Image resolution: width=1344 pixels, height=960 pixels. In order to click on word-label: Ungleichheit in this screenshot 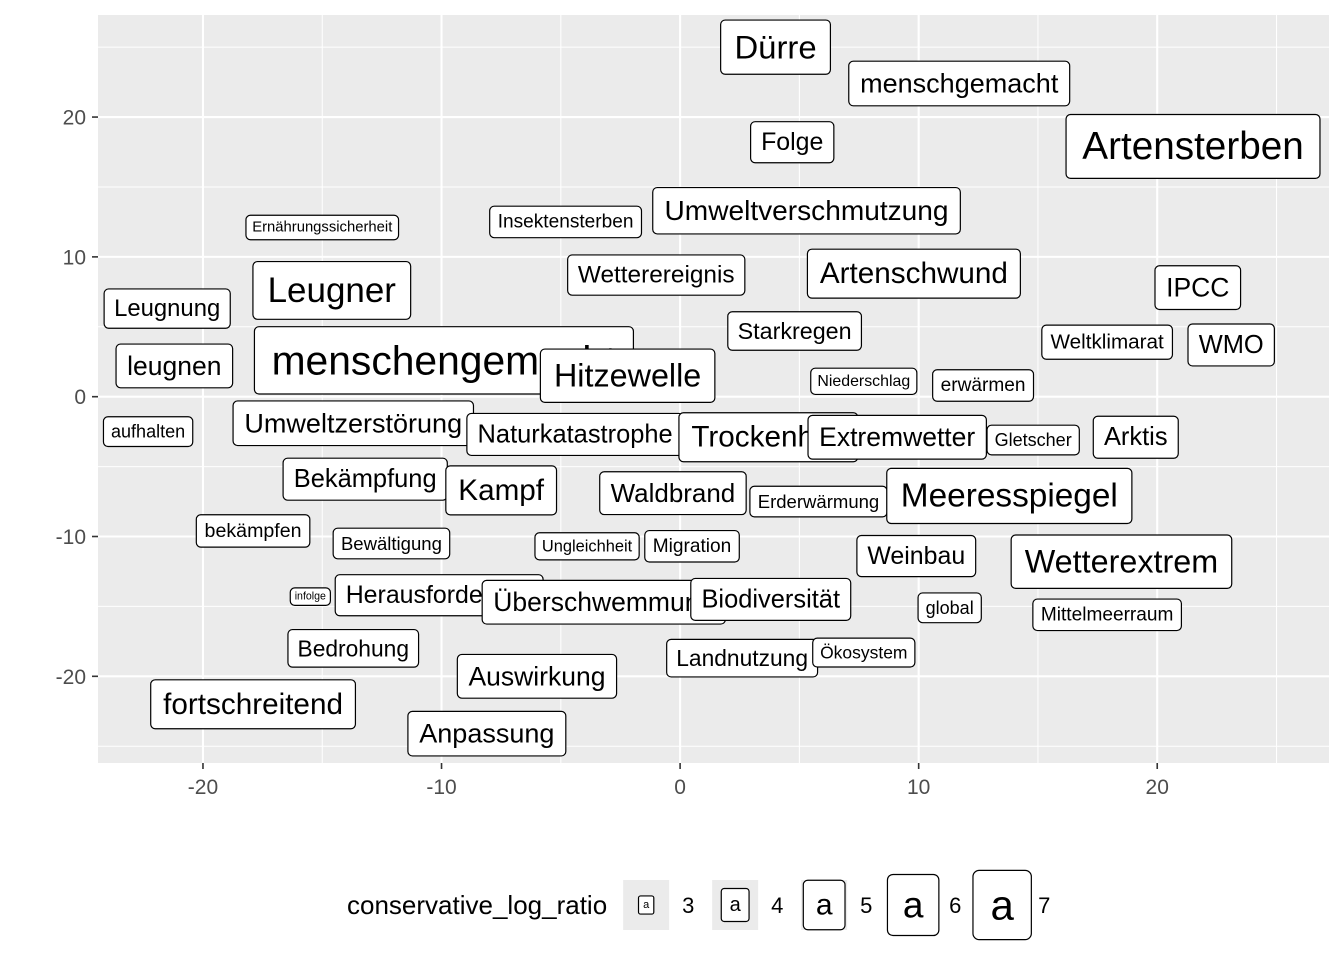, I will do `click(587, 546)`.